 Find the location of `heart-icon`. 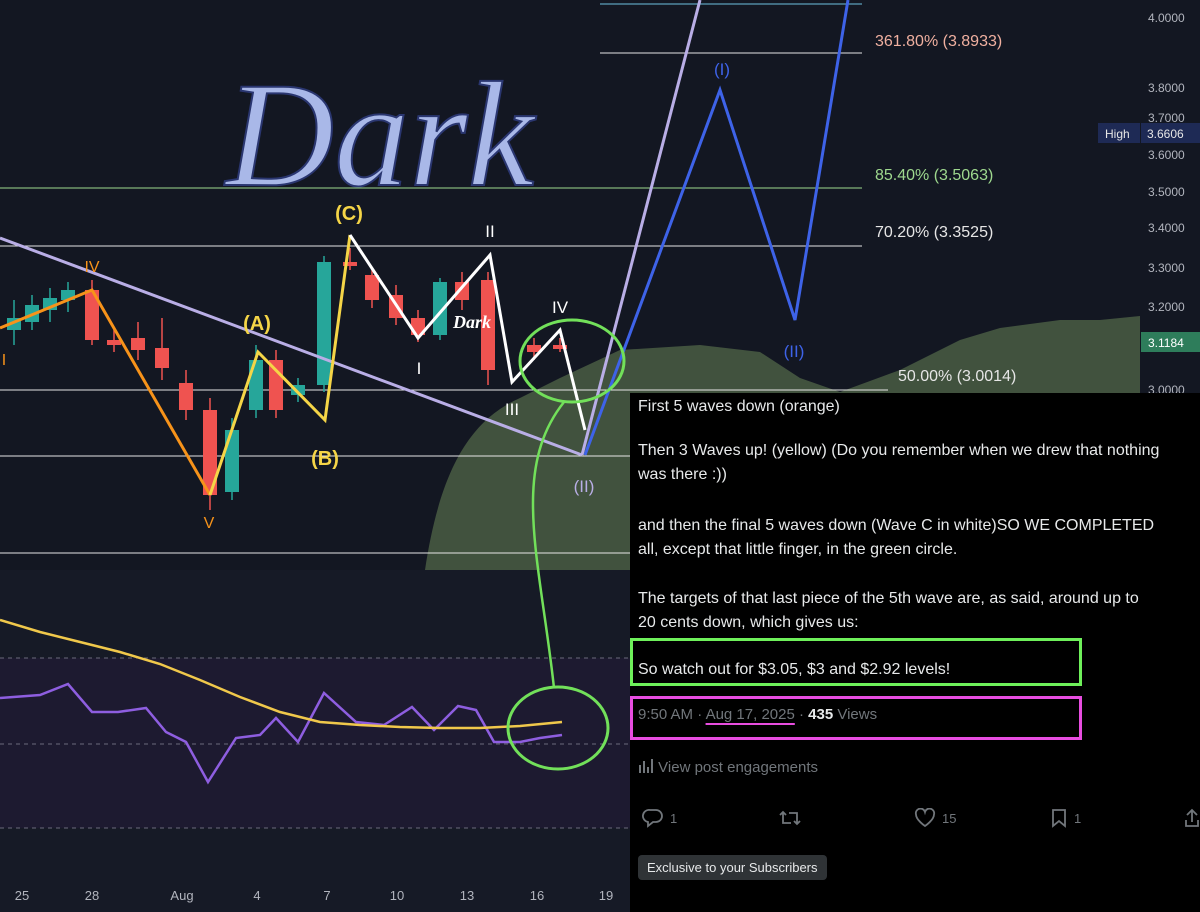

heart-icon is located at coordinates (925, 818).